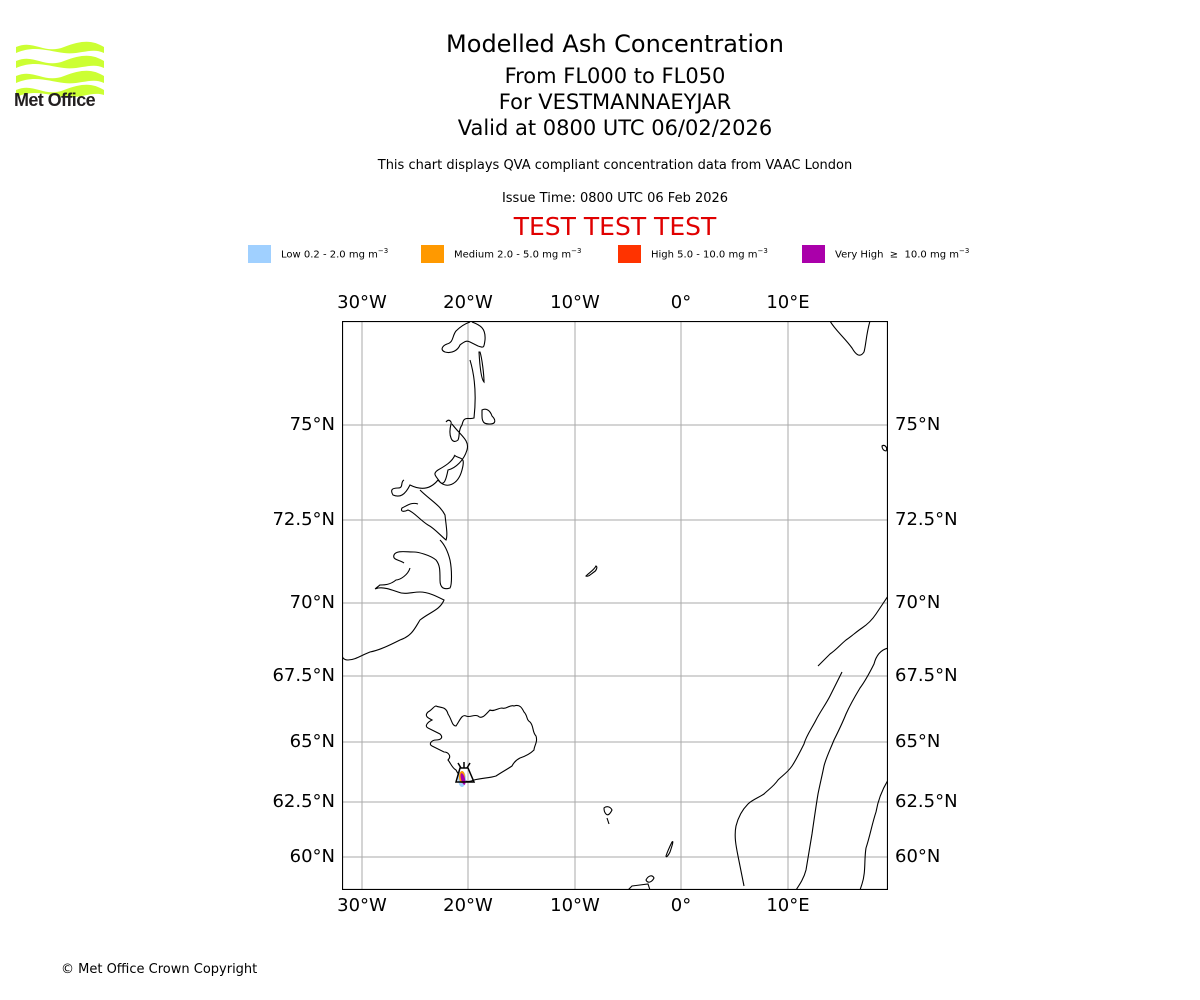 The image size is (1200, 1000). I want to click on issue-time: Issue Time: 0800 UTC 06 Feb 2026, so click(615, 198).